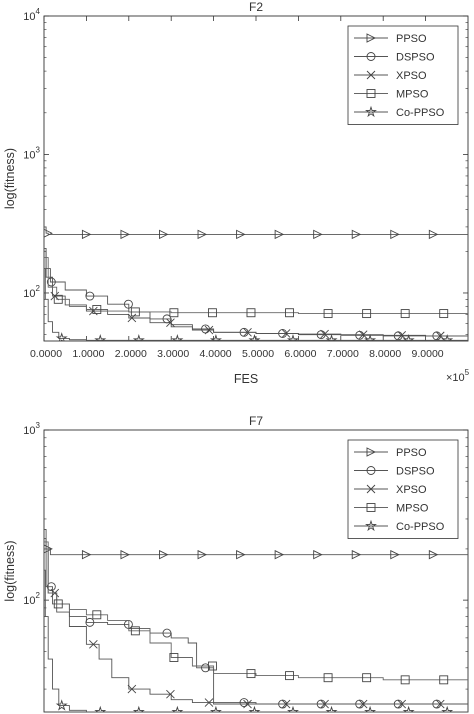 This screenshot has height=714, width=474. I want to click on x-tick-label: 7.0000, so click(343, 354).